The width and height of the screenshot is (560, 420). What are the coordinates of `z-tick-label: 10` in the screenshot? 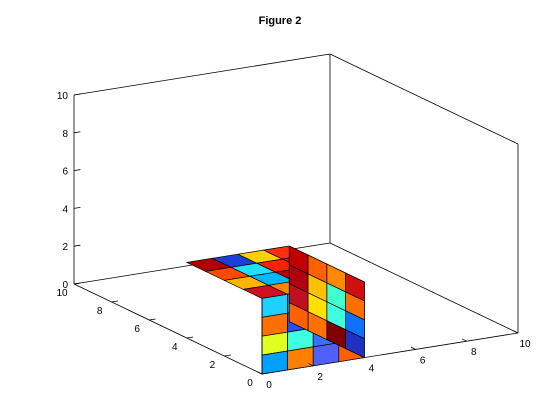 It's located at (63, 96).